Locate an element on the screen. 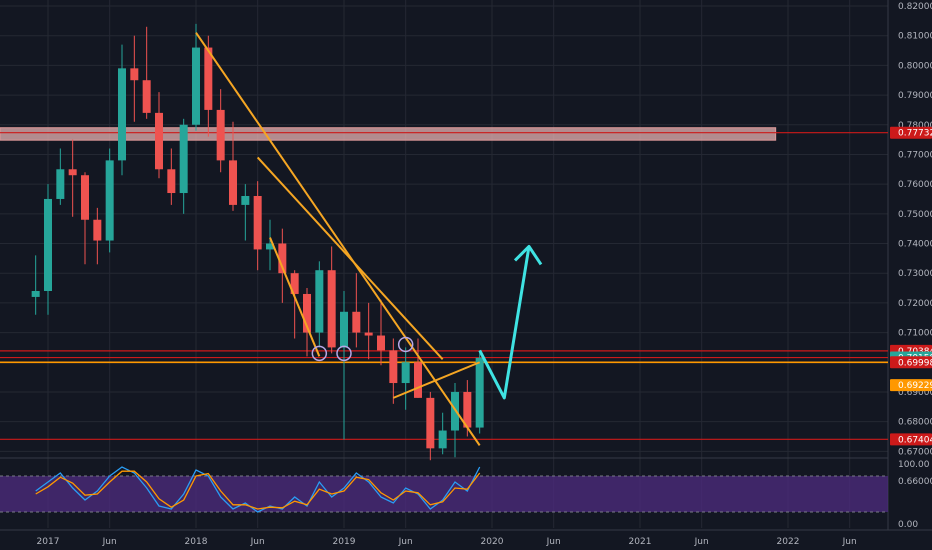 This screenshot has height=550, width=932. projection-path is located at coordinates (504, 323).